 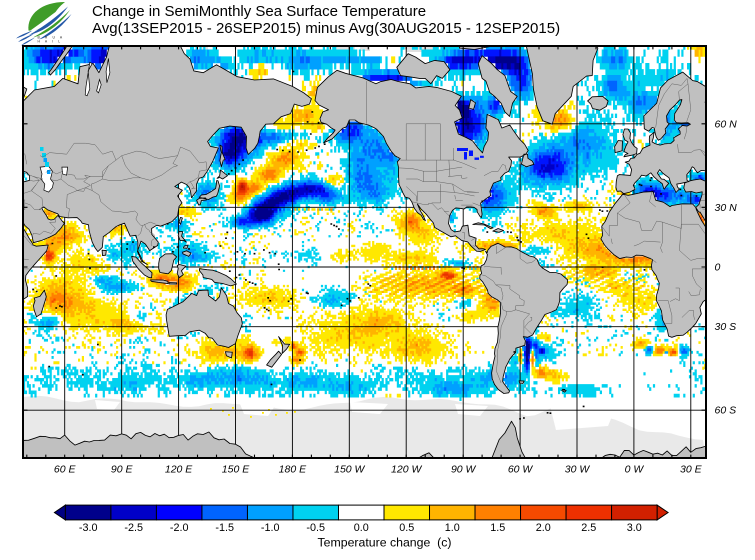 What do you see at coordinates (179, 470) in the screenshot?
I see `svg-text: 120 E` at bounding box center [179, 470].